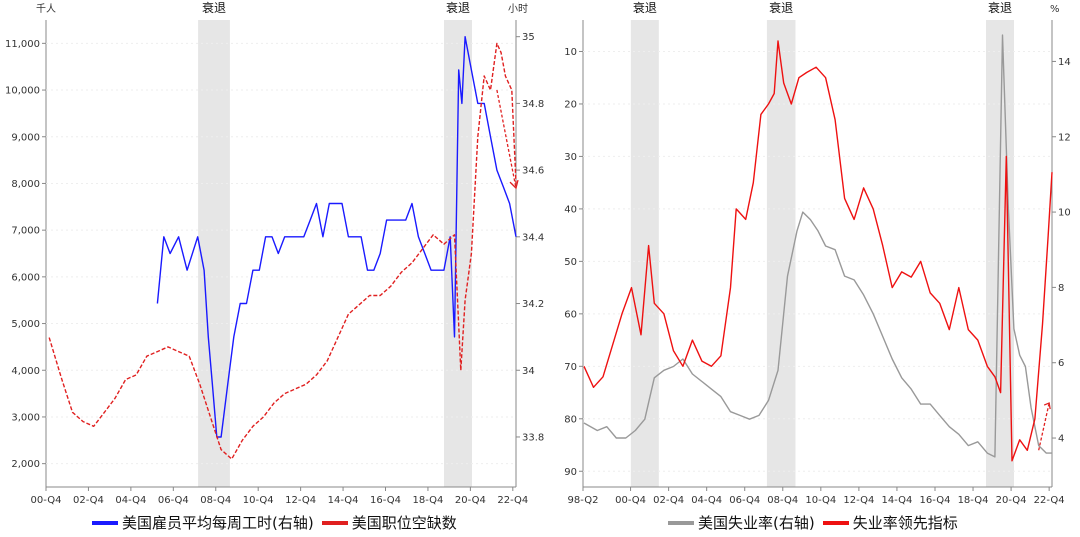  What do you see at coordinates (1061, 288) in the screenshot?
I see `right-tick-label: 8` at bounding box center [1061, 288].